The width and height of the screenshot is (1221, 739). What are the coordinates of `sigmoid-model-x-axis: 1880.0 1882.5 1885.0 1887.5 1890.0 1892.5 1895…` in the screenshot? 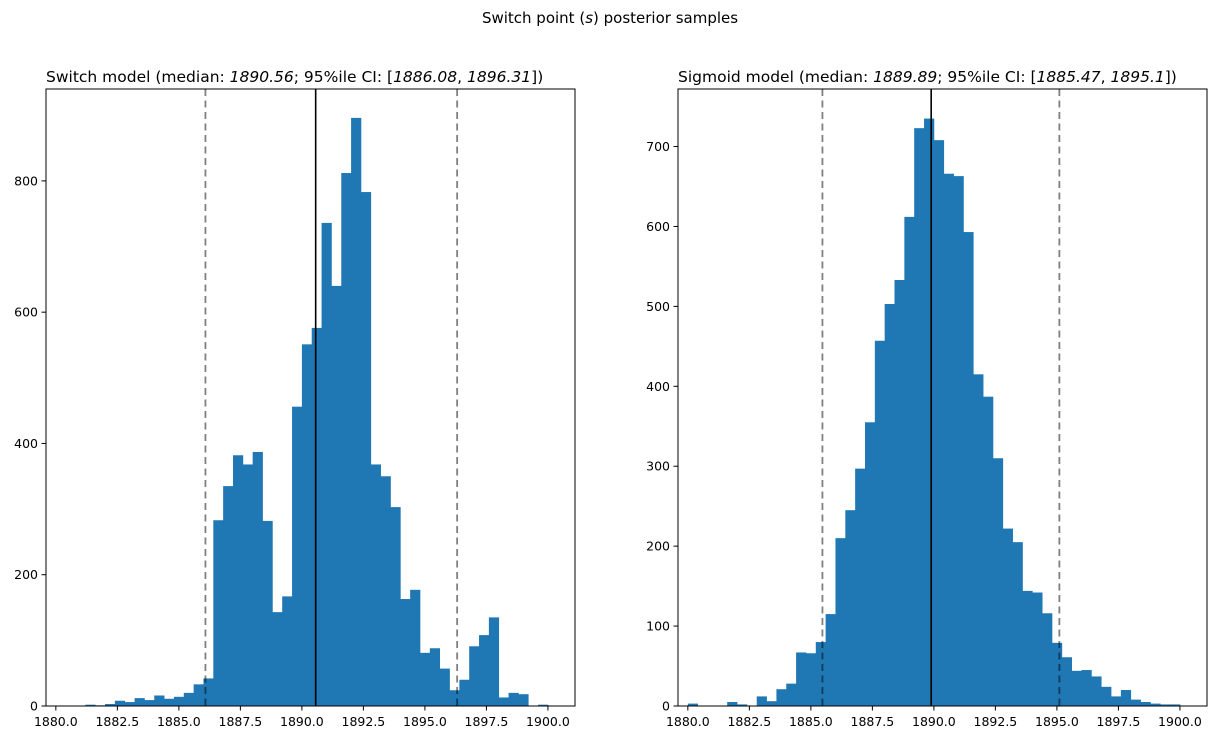 It's located at (934, 717).